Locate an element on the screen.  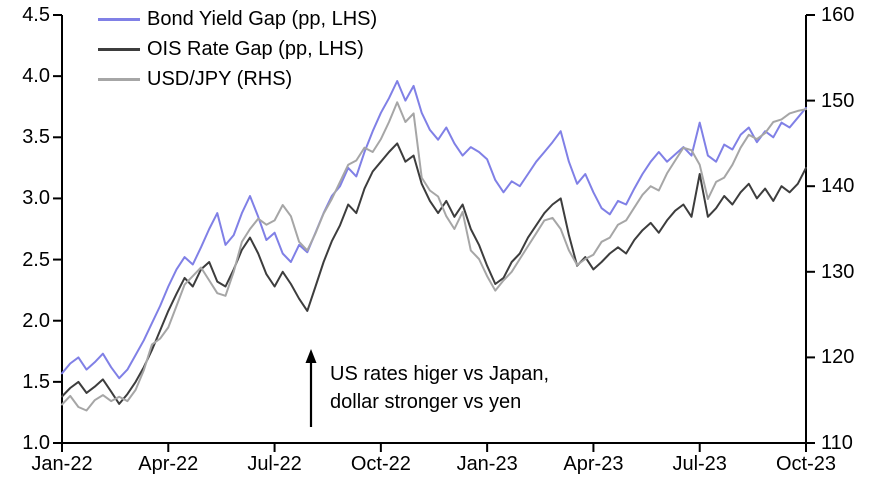
y-axis-left-tick-label: 1.0 is located at coordinates (36, 443).